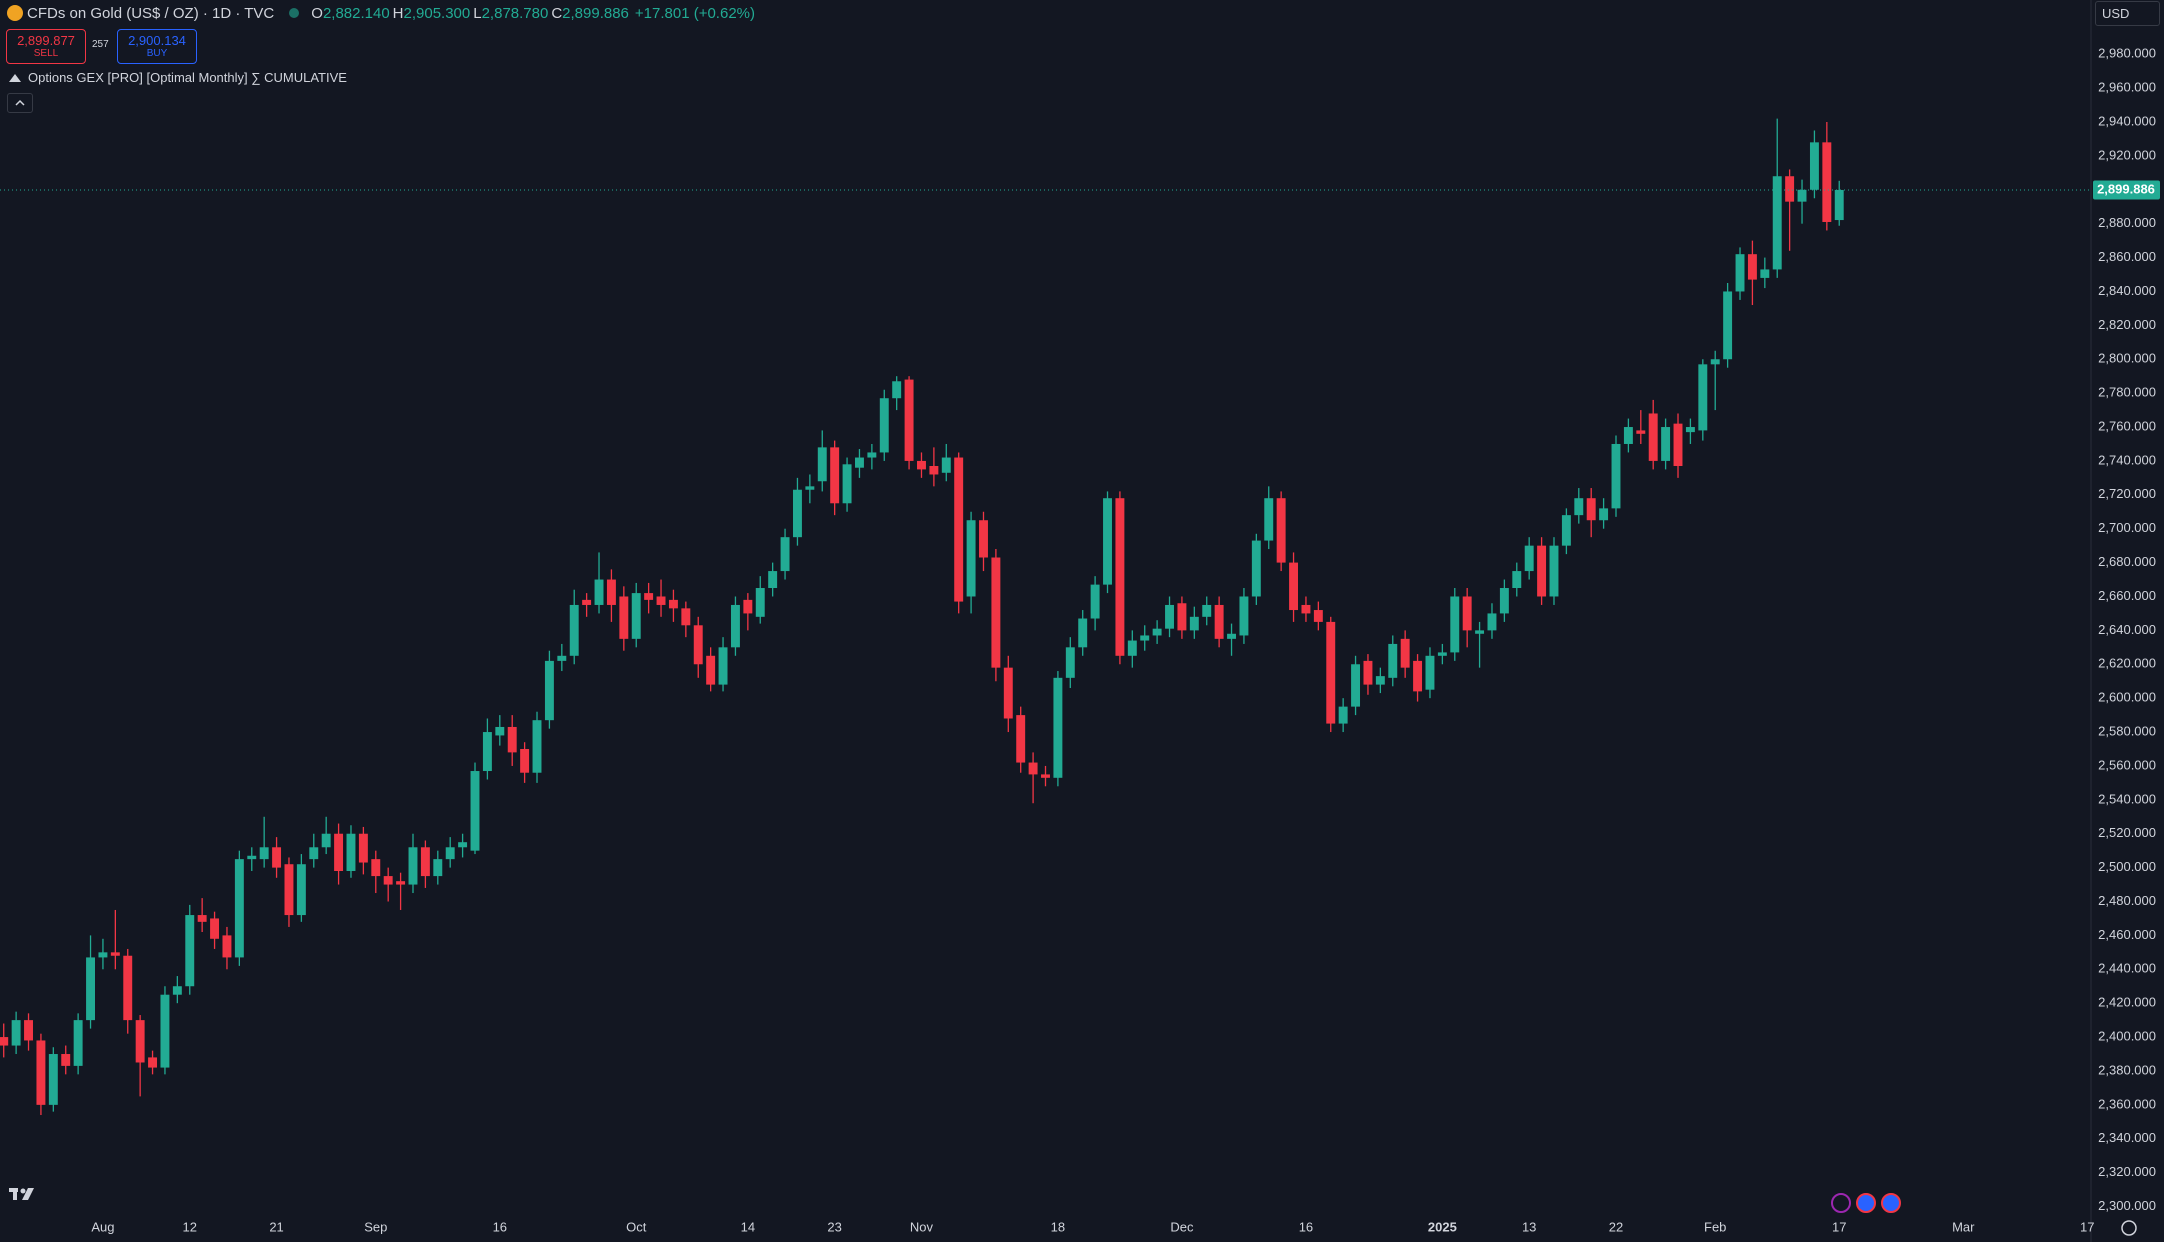 The image size is (2164, 1242). What do you see at coordinates (834, 1226) in the screenshot?
I see `x-tick-label: 23` at bounding box center [834, 1226].